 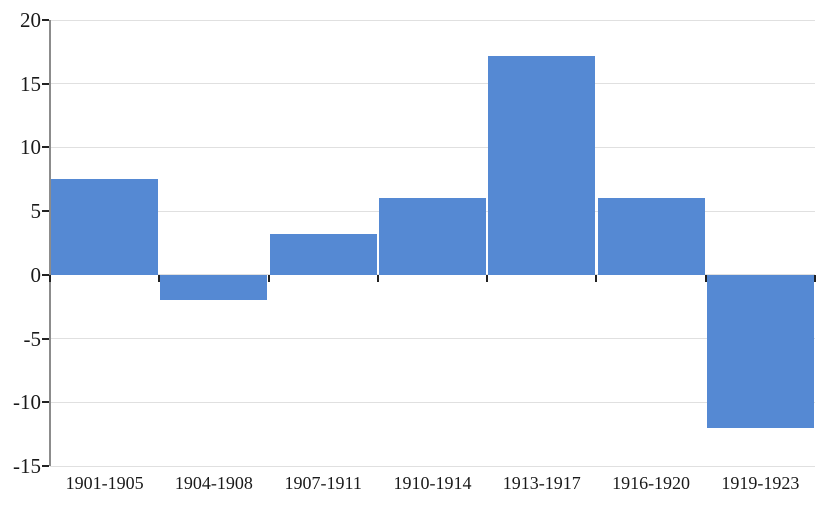 I want to click on x-axis-label-1919-1923: 1919-1923, so click(x=760, y=483).